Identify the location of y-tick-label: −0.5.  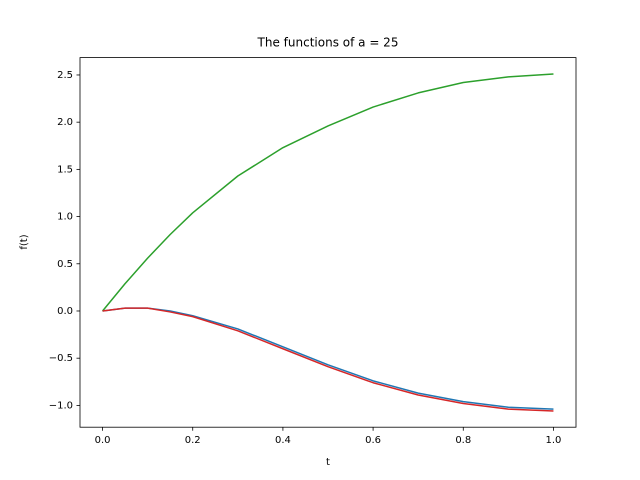
(61, 358).